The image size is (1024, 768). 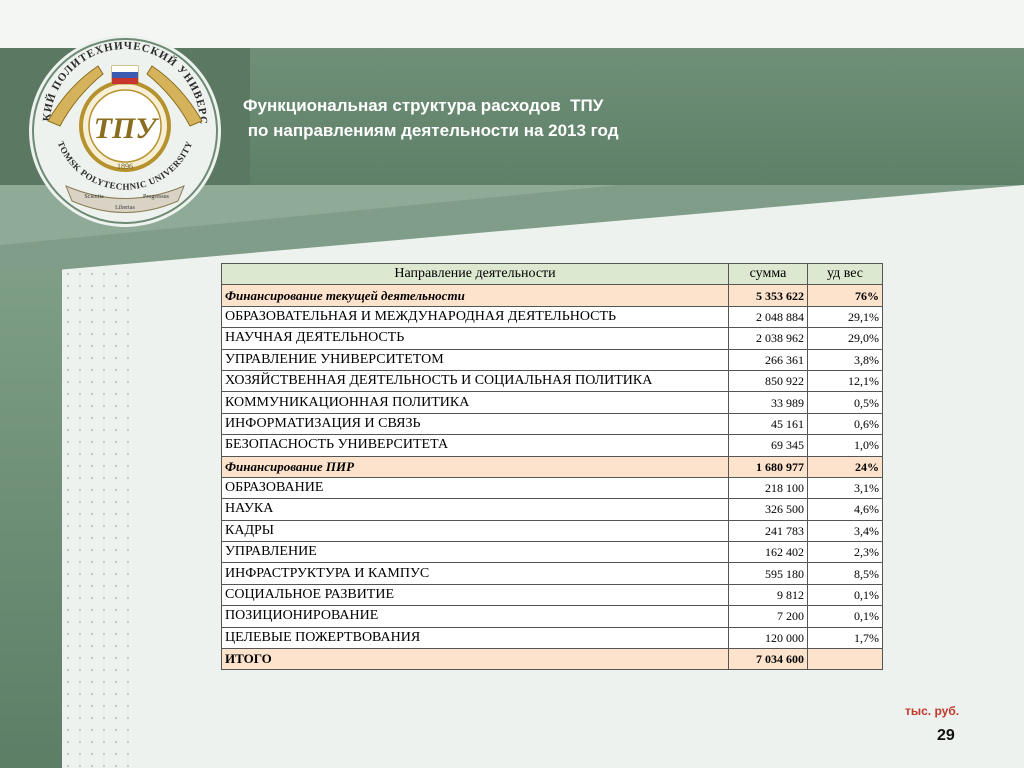 What do you see at coordinates (768, 381) in the screenshot?
I see `row-sum: 850 922` at bounding box center [768, 381].